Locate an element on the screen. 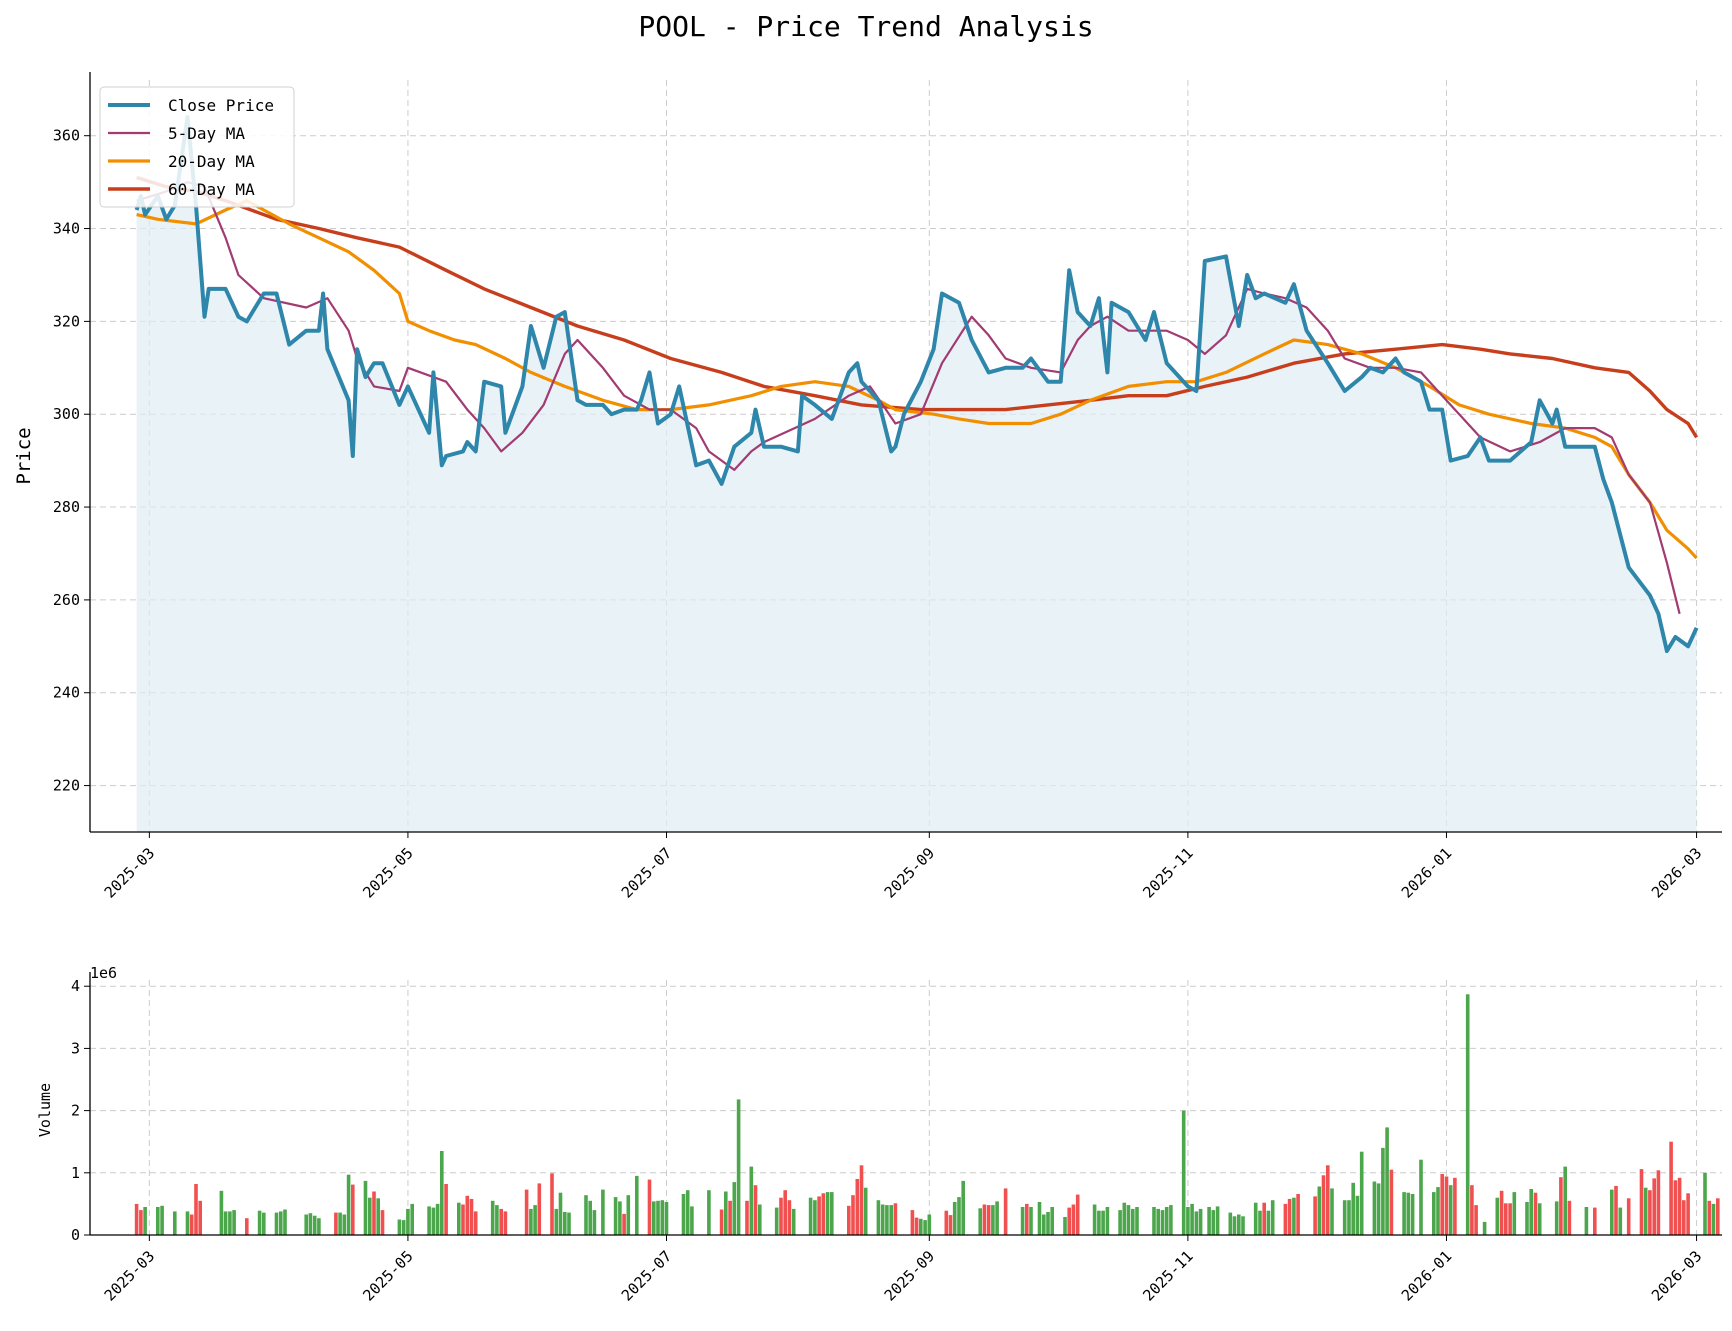  price-legend: Close Price 5-Day MA 20-Day MA 60-Day MA is located at coordinates (197, 147).